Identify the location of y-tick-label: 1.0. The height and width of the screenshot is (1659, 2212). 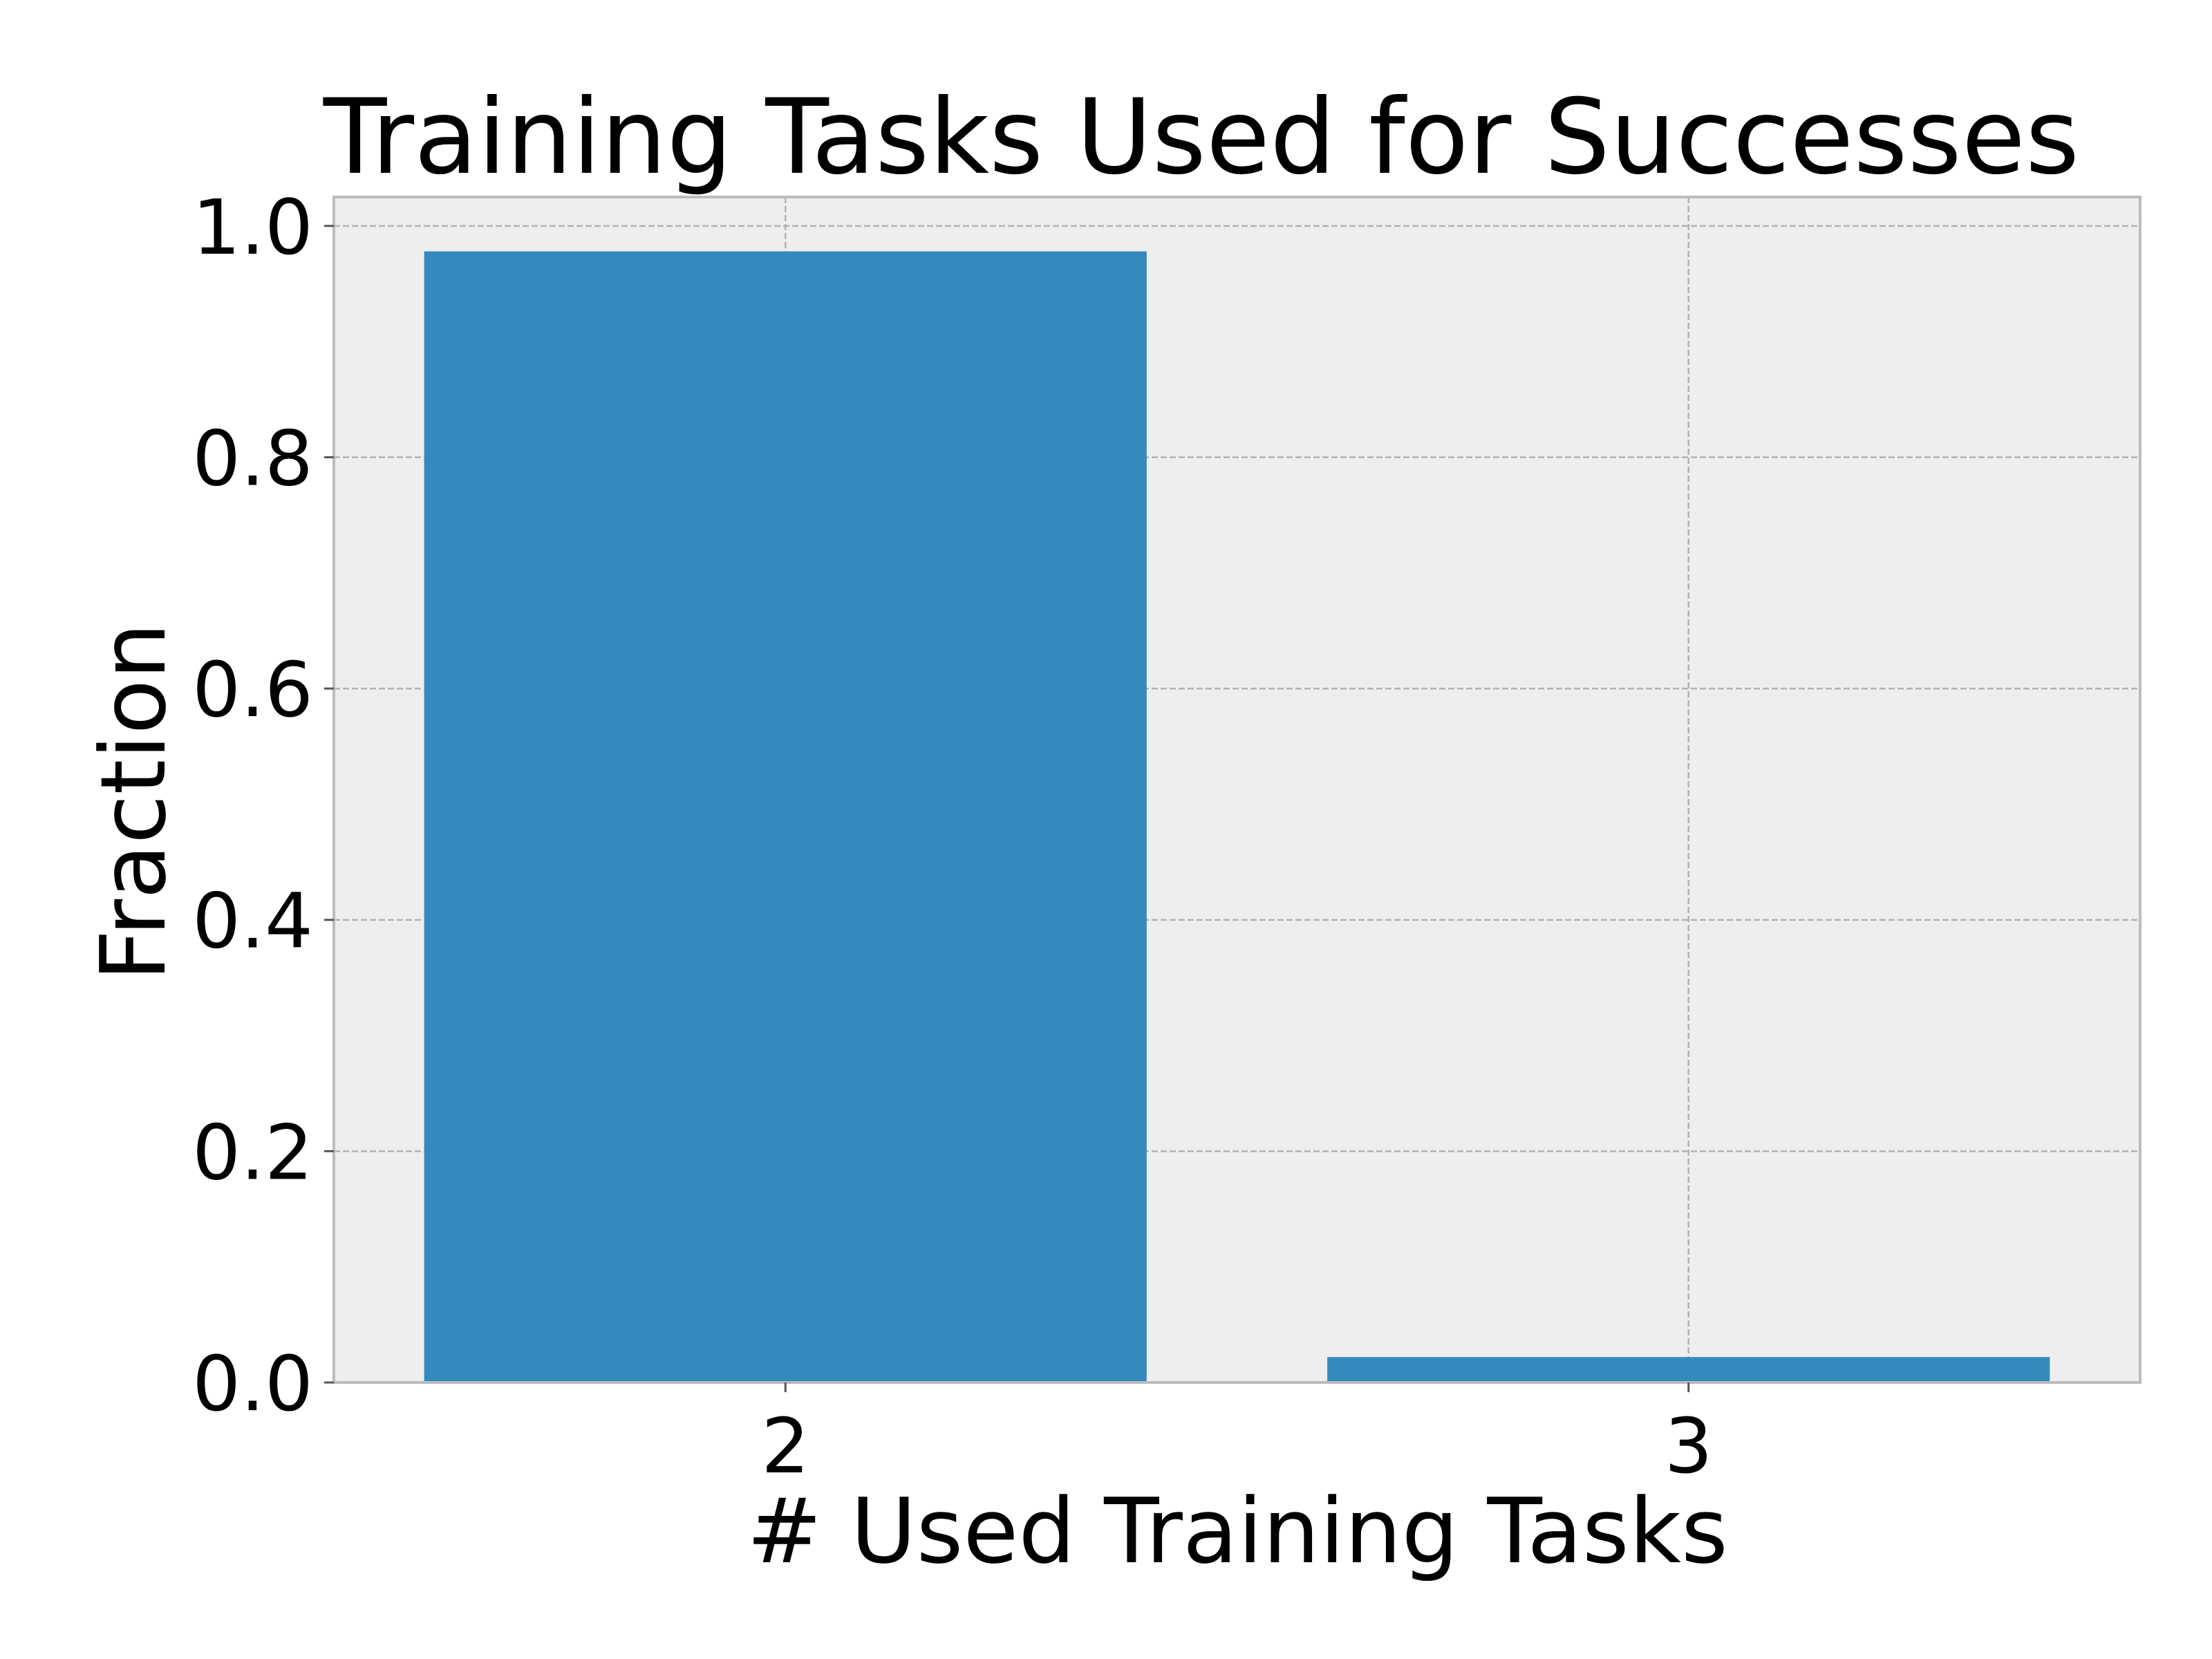
(252, 228).